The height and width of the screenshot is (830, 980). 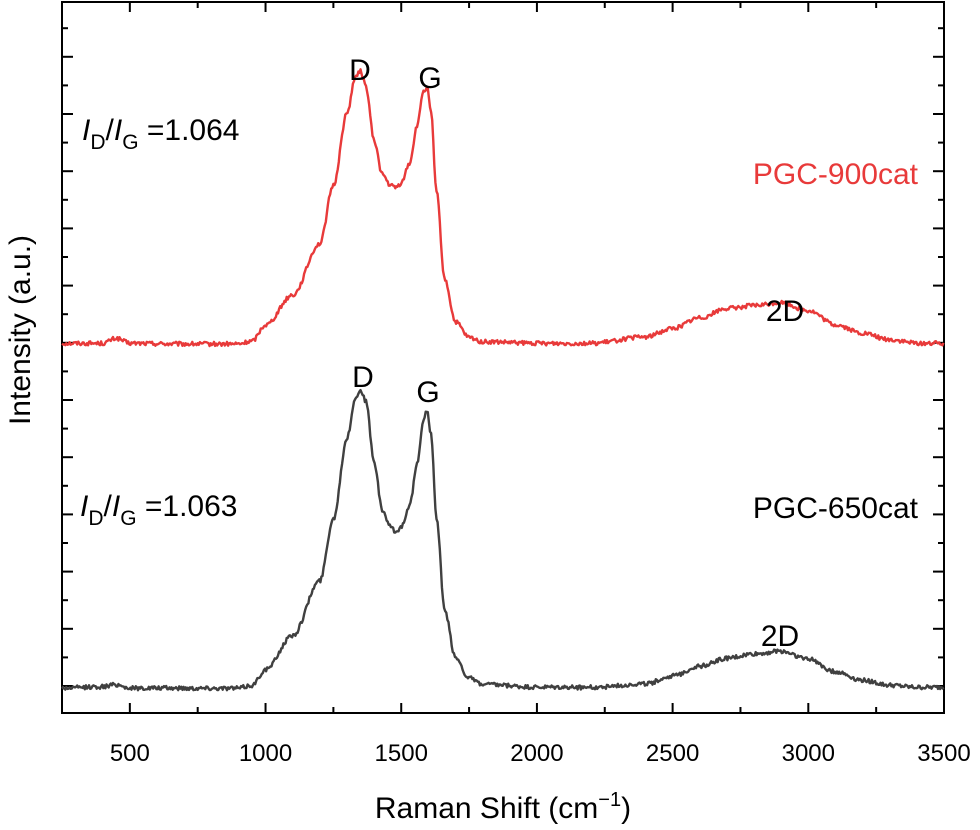 What do you see at coordinates (158, 510) in the screenshot?
I see `black-intensity-ratio: ID/IG =1.063` at bounding box center [158, 510].